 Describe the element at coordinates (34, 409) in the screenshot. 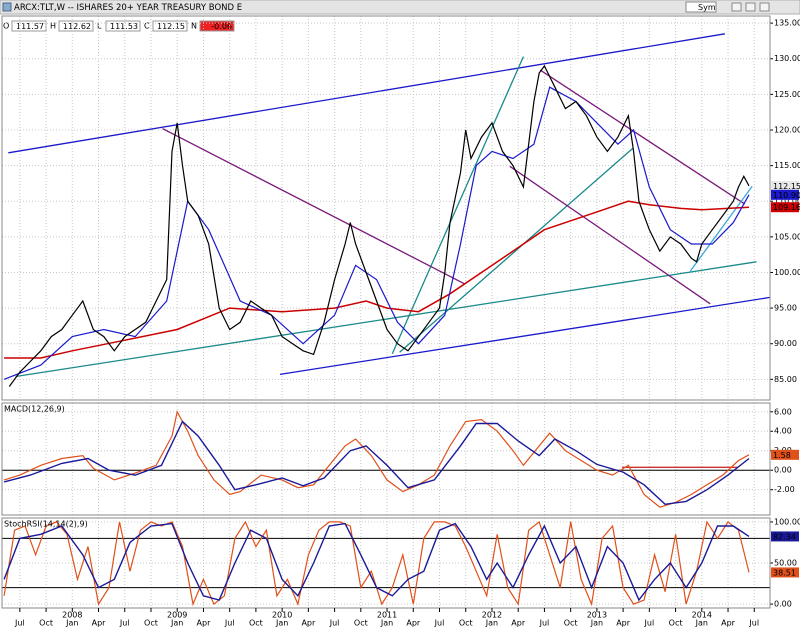

I see `panel-title: MACD(12,26,9)` at that location.